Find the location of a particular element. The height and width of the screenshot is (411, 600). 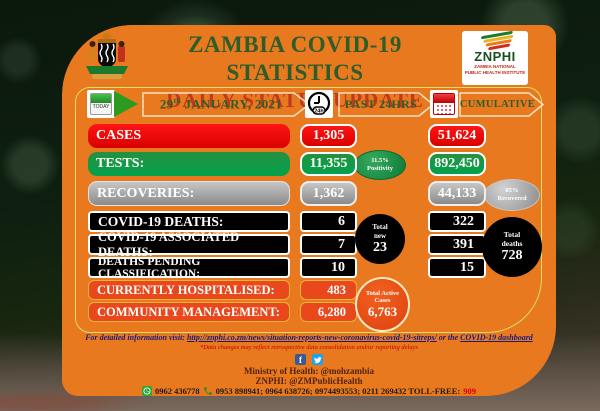

znphi-logo-name: ZNPHI is located at coordinates (495, 56).